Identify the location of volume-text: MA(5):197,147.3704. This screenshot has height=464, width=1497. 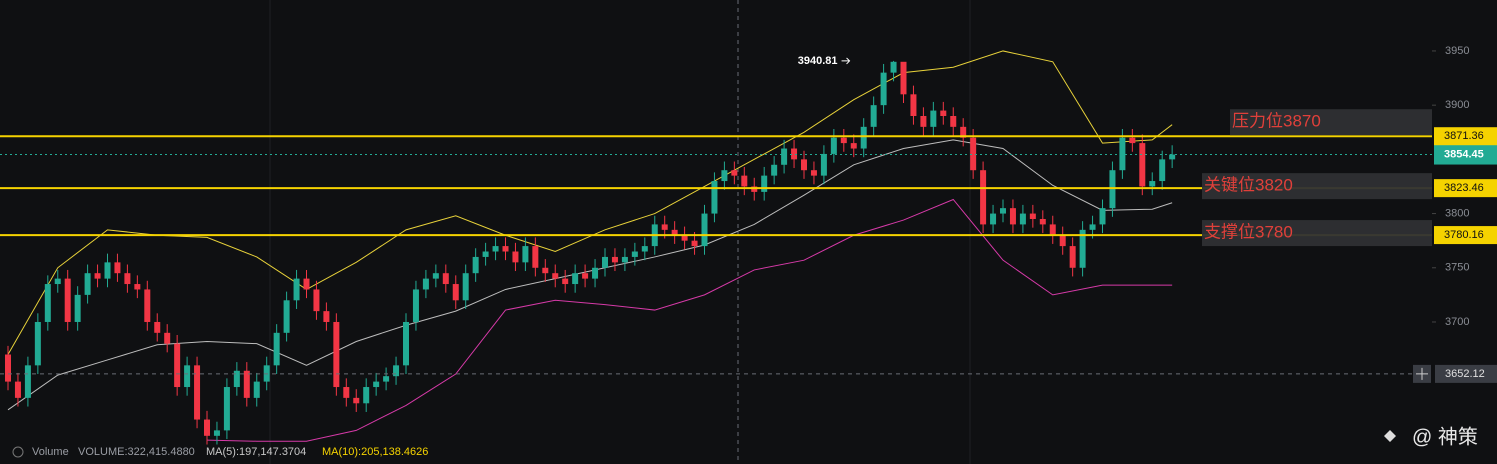
(256, 452).